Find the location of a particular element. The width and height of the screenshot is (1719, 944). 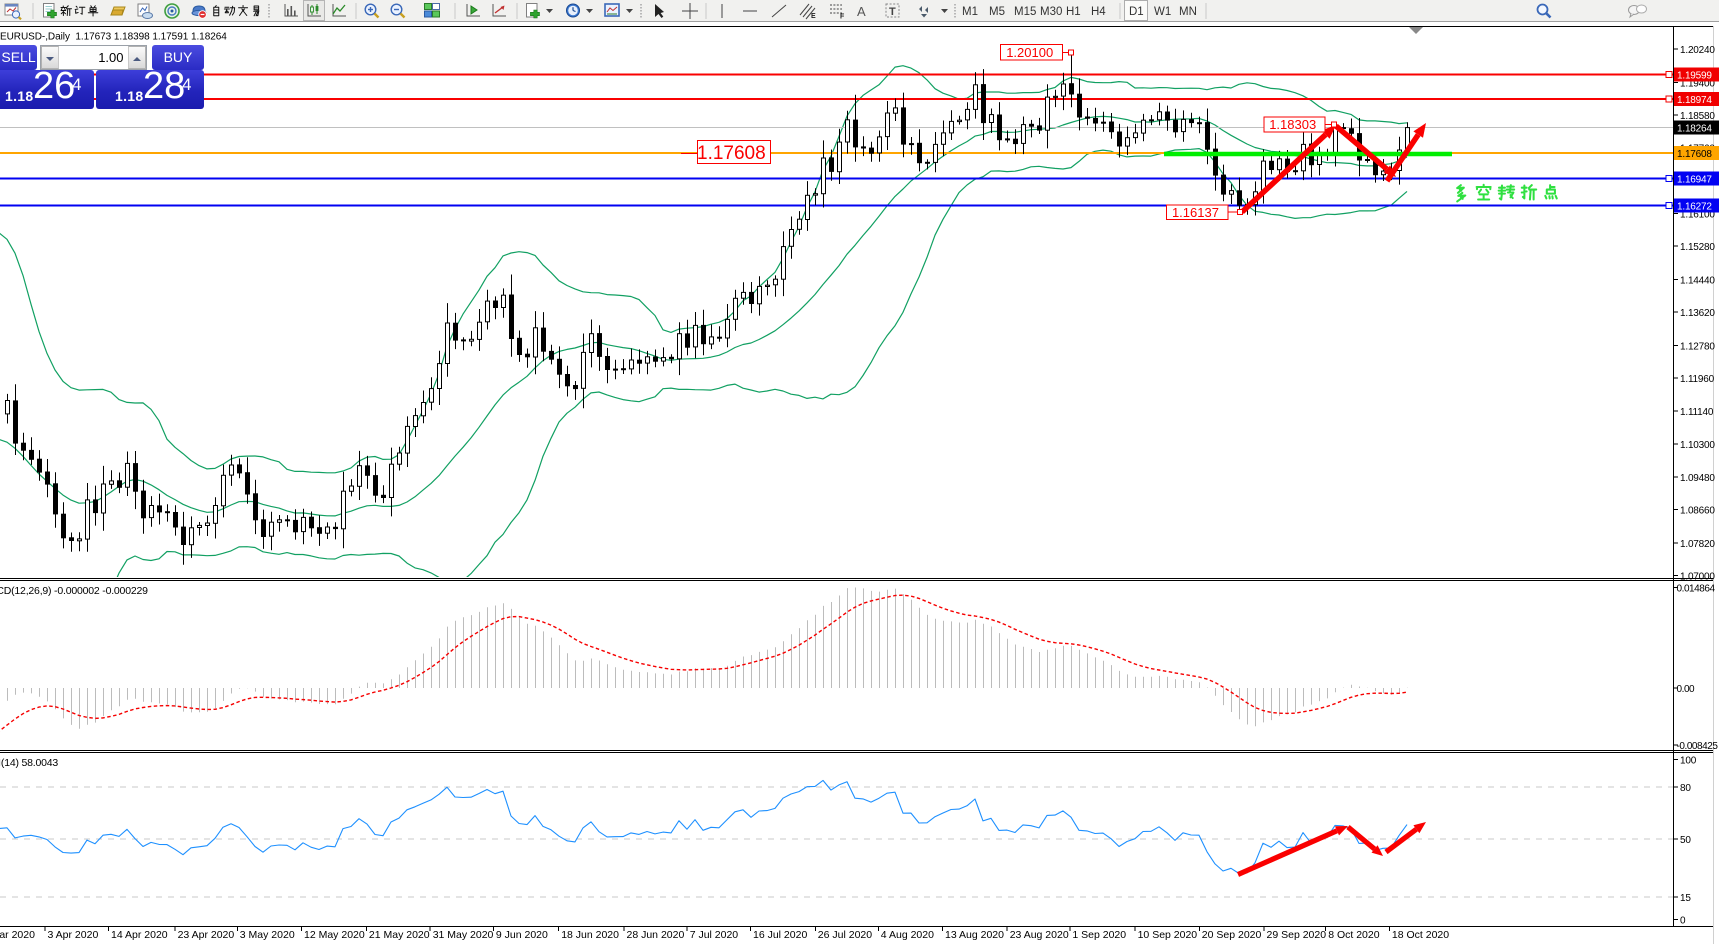

svg-text: 13 Aug 2020 is located at coordinates (974, 935).